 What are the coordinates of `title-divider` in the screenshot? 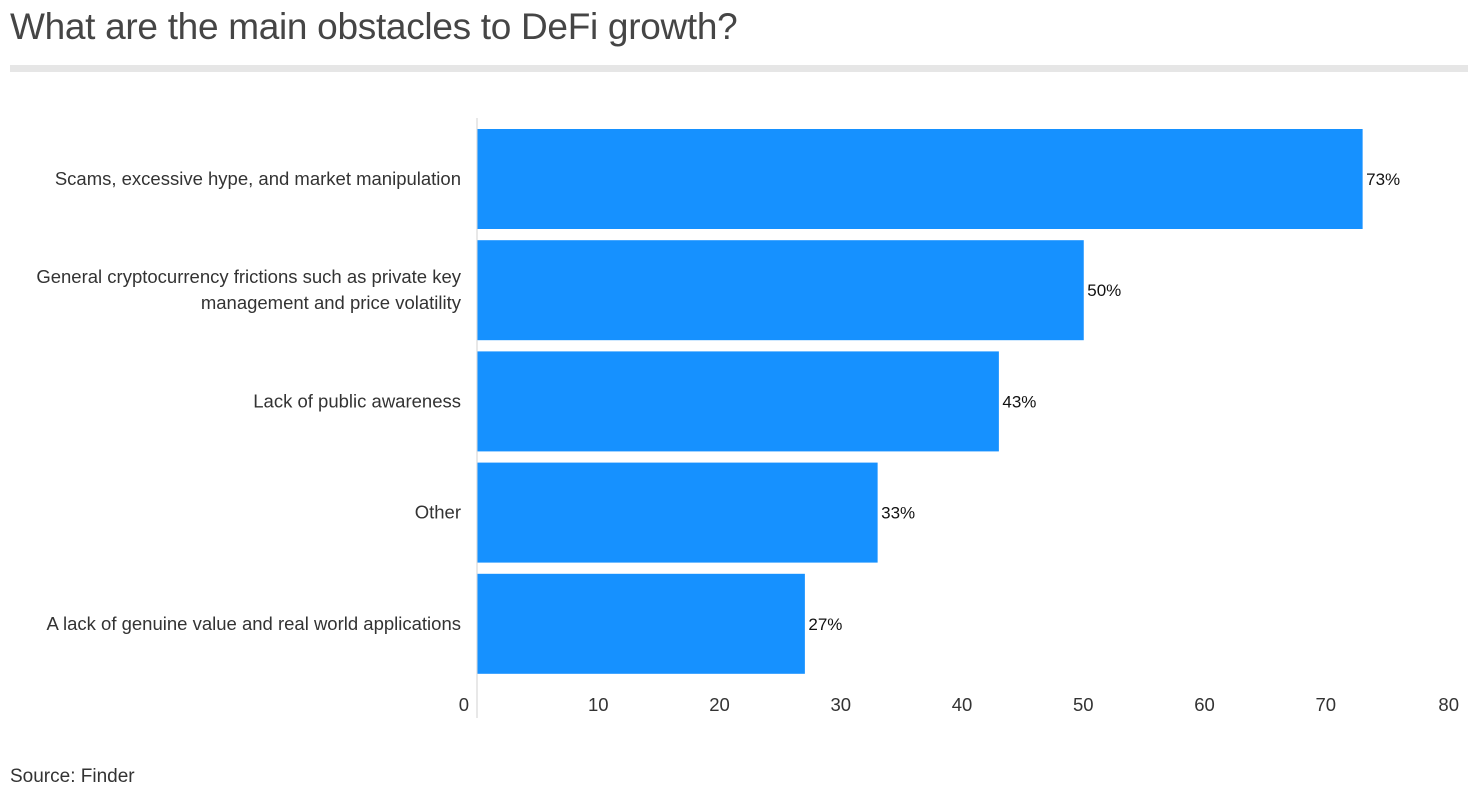 It's located at (739, 68).